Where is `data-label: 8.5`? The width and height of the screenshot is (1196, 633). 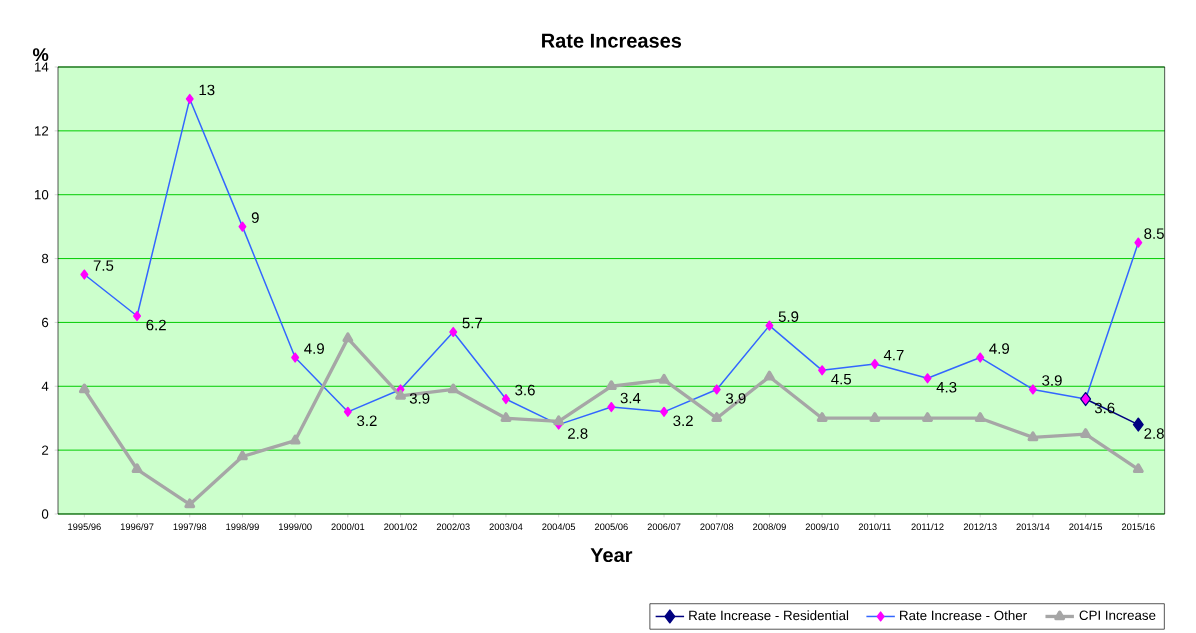
data-label: 8.5 is located at coordinates (1154, 233).